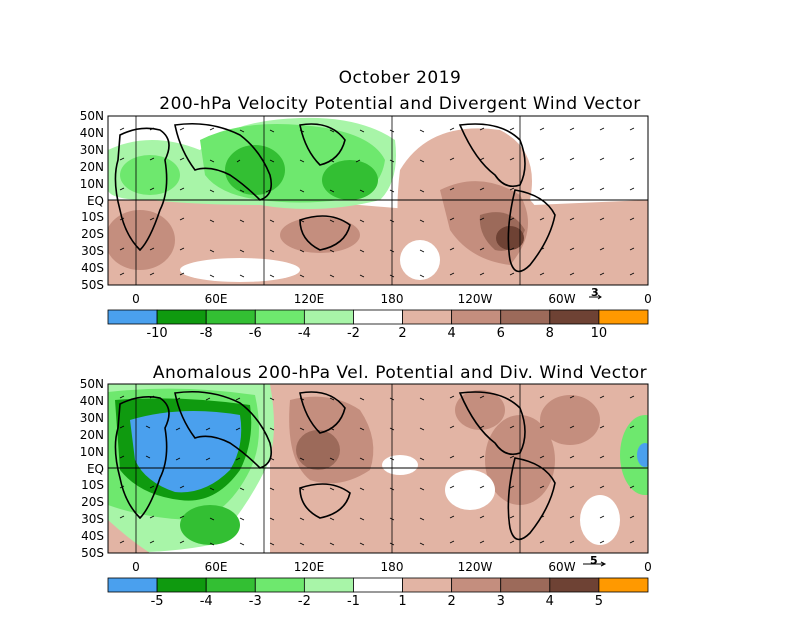 The image size is (800, 618). What do you see at coordinates (599, 333) in the screenshot?
I see `colorbar-label: 10` at bounding box center [599, 333].